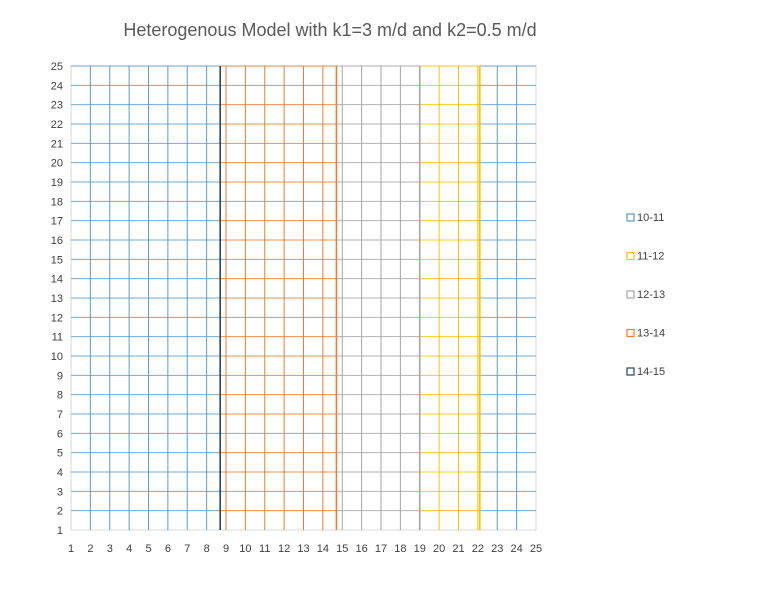 This screenshot has width=770, height=615. I want to click on x-tick-label: 13, so click(303, 549).